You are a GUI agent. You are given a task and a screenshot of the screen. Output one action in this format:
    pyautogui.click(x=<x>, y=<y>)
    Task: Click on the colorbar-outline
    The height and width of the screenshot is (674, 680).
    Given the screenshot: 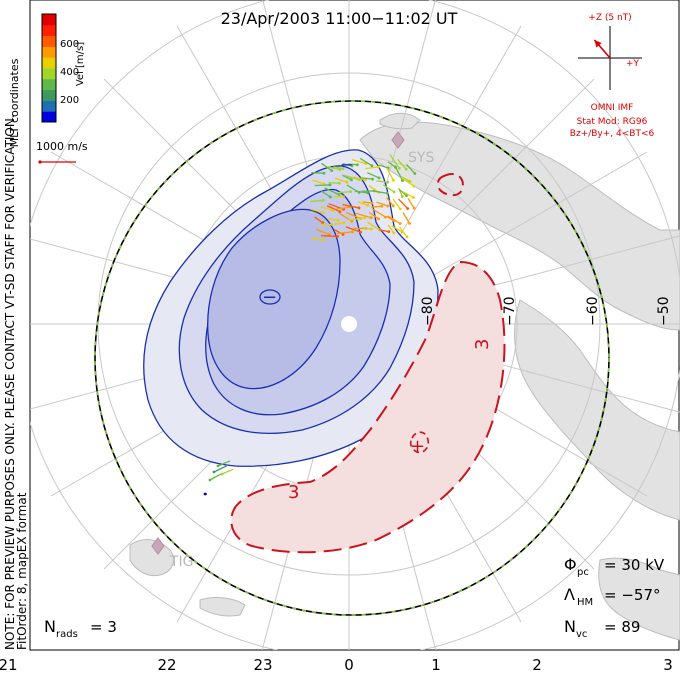 What is the action you would take?
    pyautogui.click(x=49, y=68)
    